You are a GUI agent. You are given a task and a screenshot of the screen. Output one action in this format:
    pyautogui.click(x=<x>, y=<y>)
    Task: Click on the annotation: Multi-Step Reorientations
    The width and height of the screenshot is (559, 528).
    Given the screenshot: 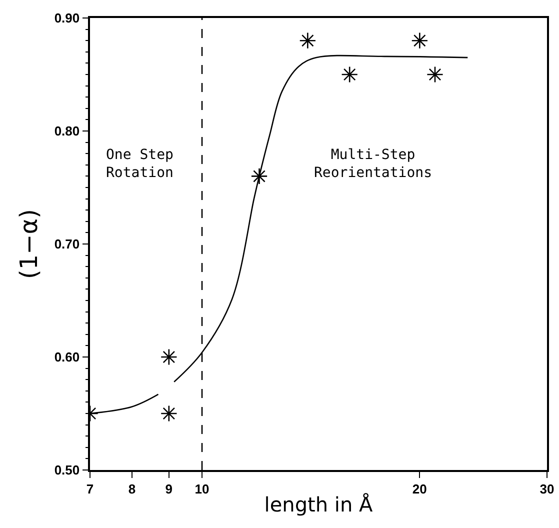 What is the action you would take?
    pyautogui.click(x=373, y=164)
    